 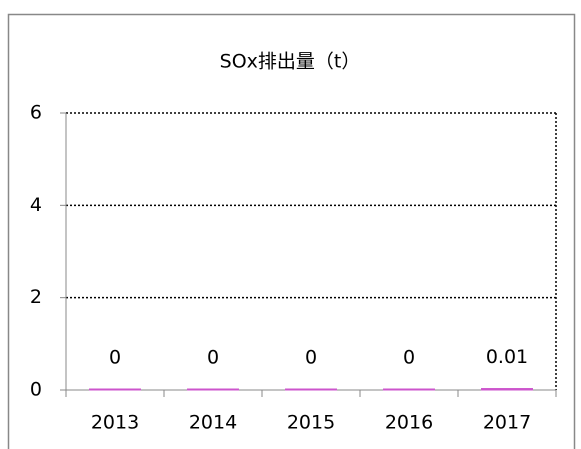 I want to click on x-tick-label: 2016, so click(x=409, y=423).